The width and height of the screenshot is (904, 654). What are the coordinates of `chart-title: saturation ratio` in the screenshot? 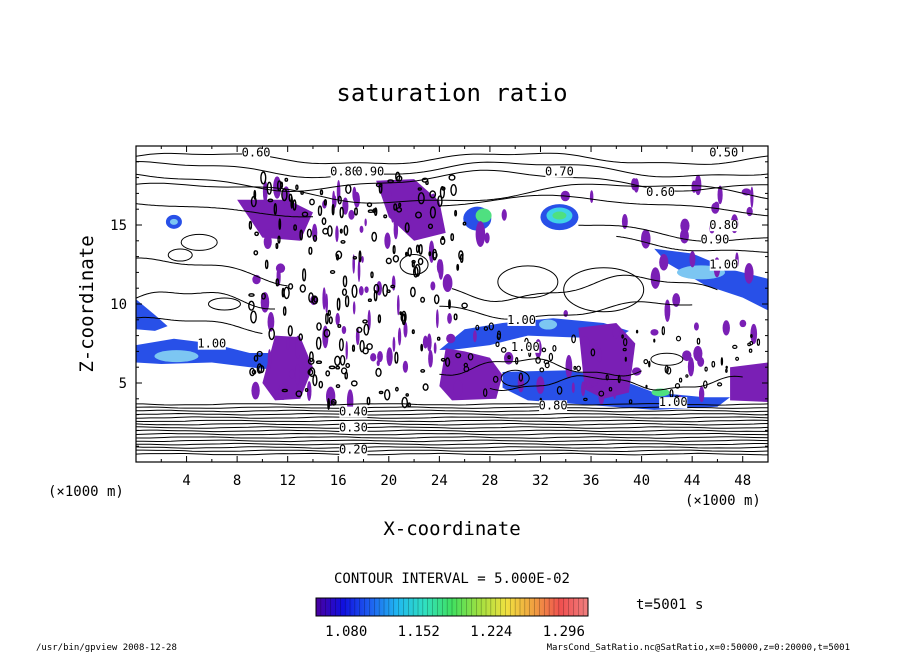 It's located at (451, 93).